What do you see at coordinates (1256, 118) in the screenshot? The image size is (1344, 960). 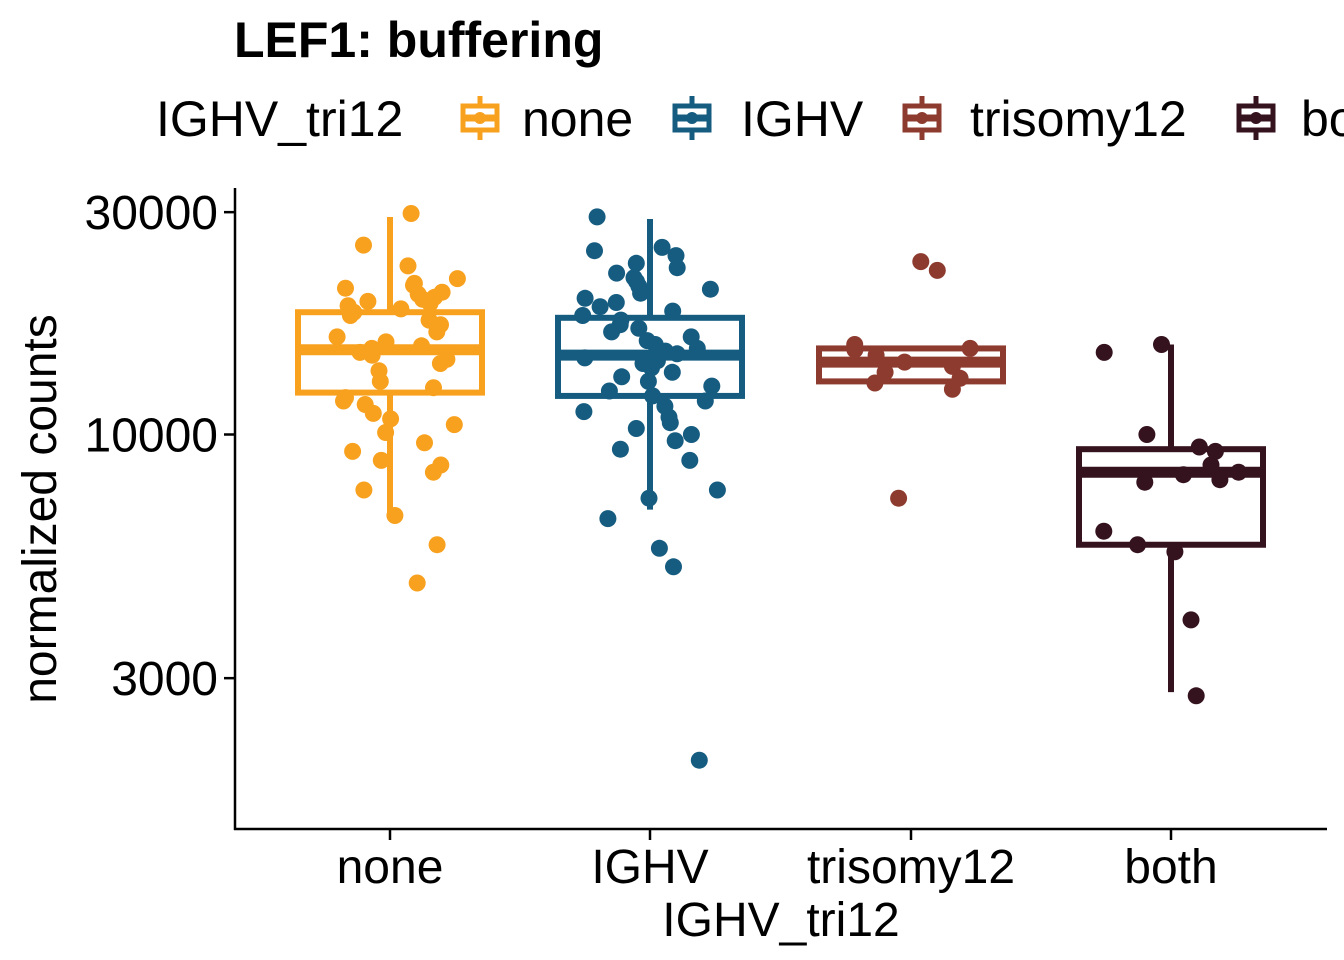 I see `legend-key-both` at bounding box center [1256, 118].